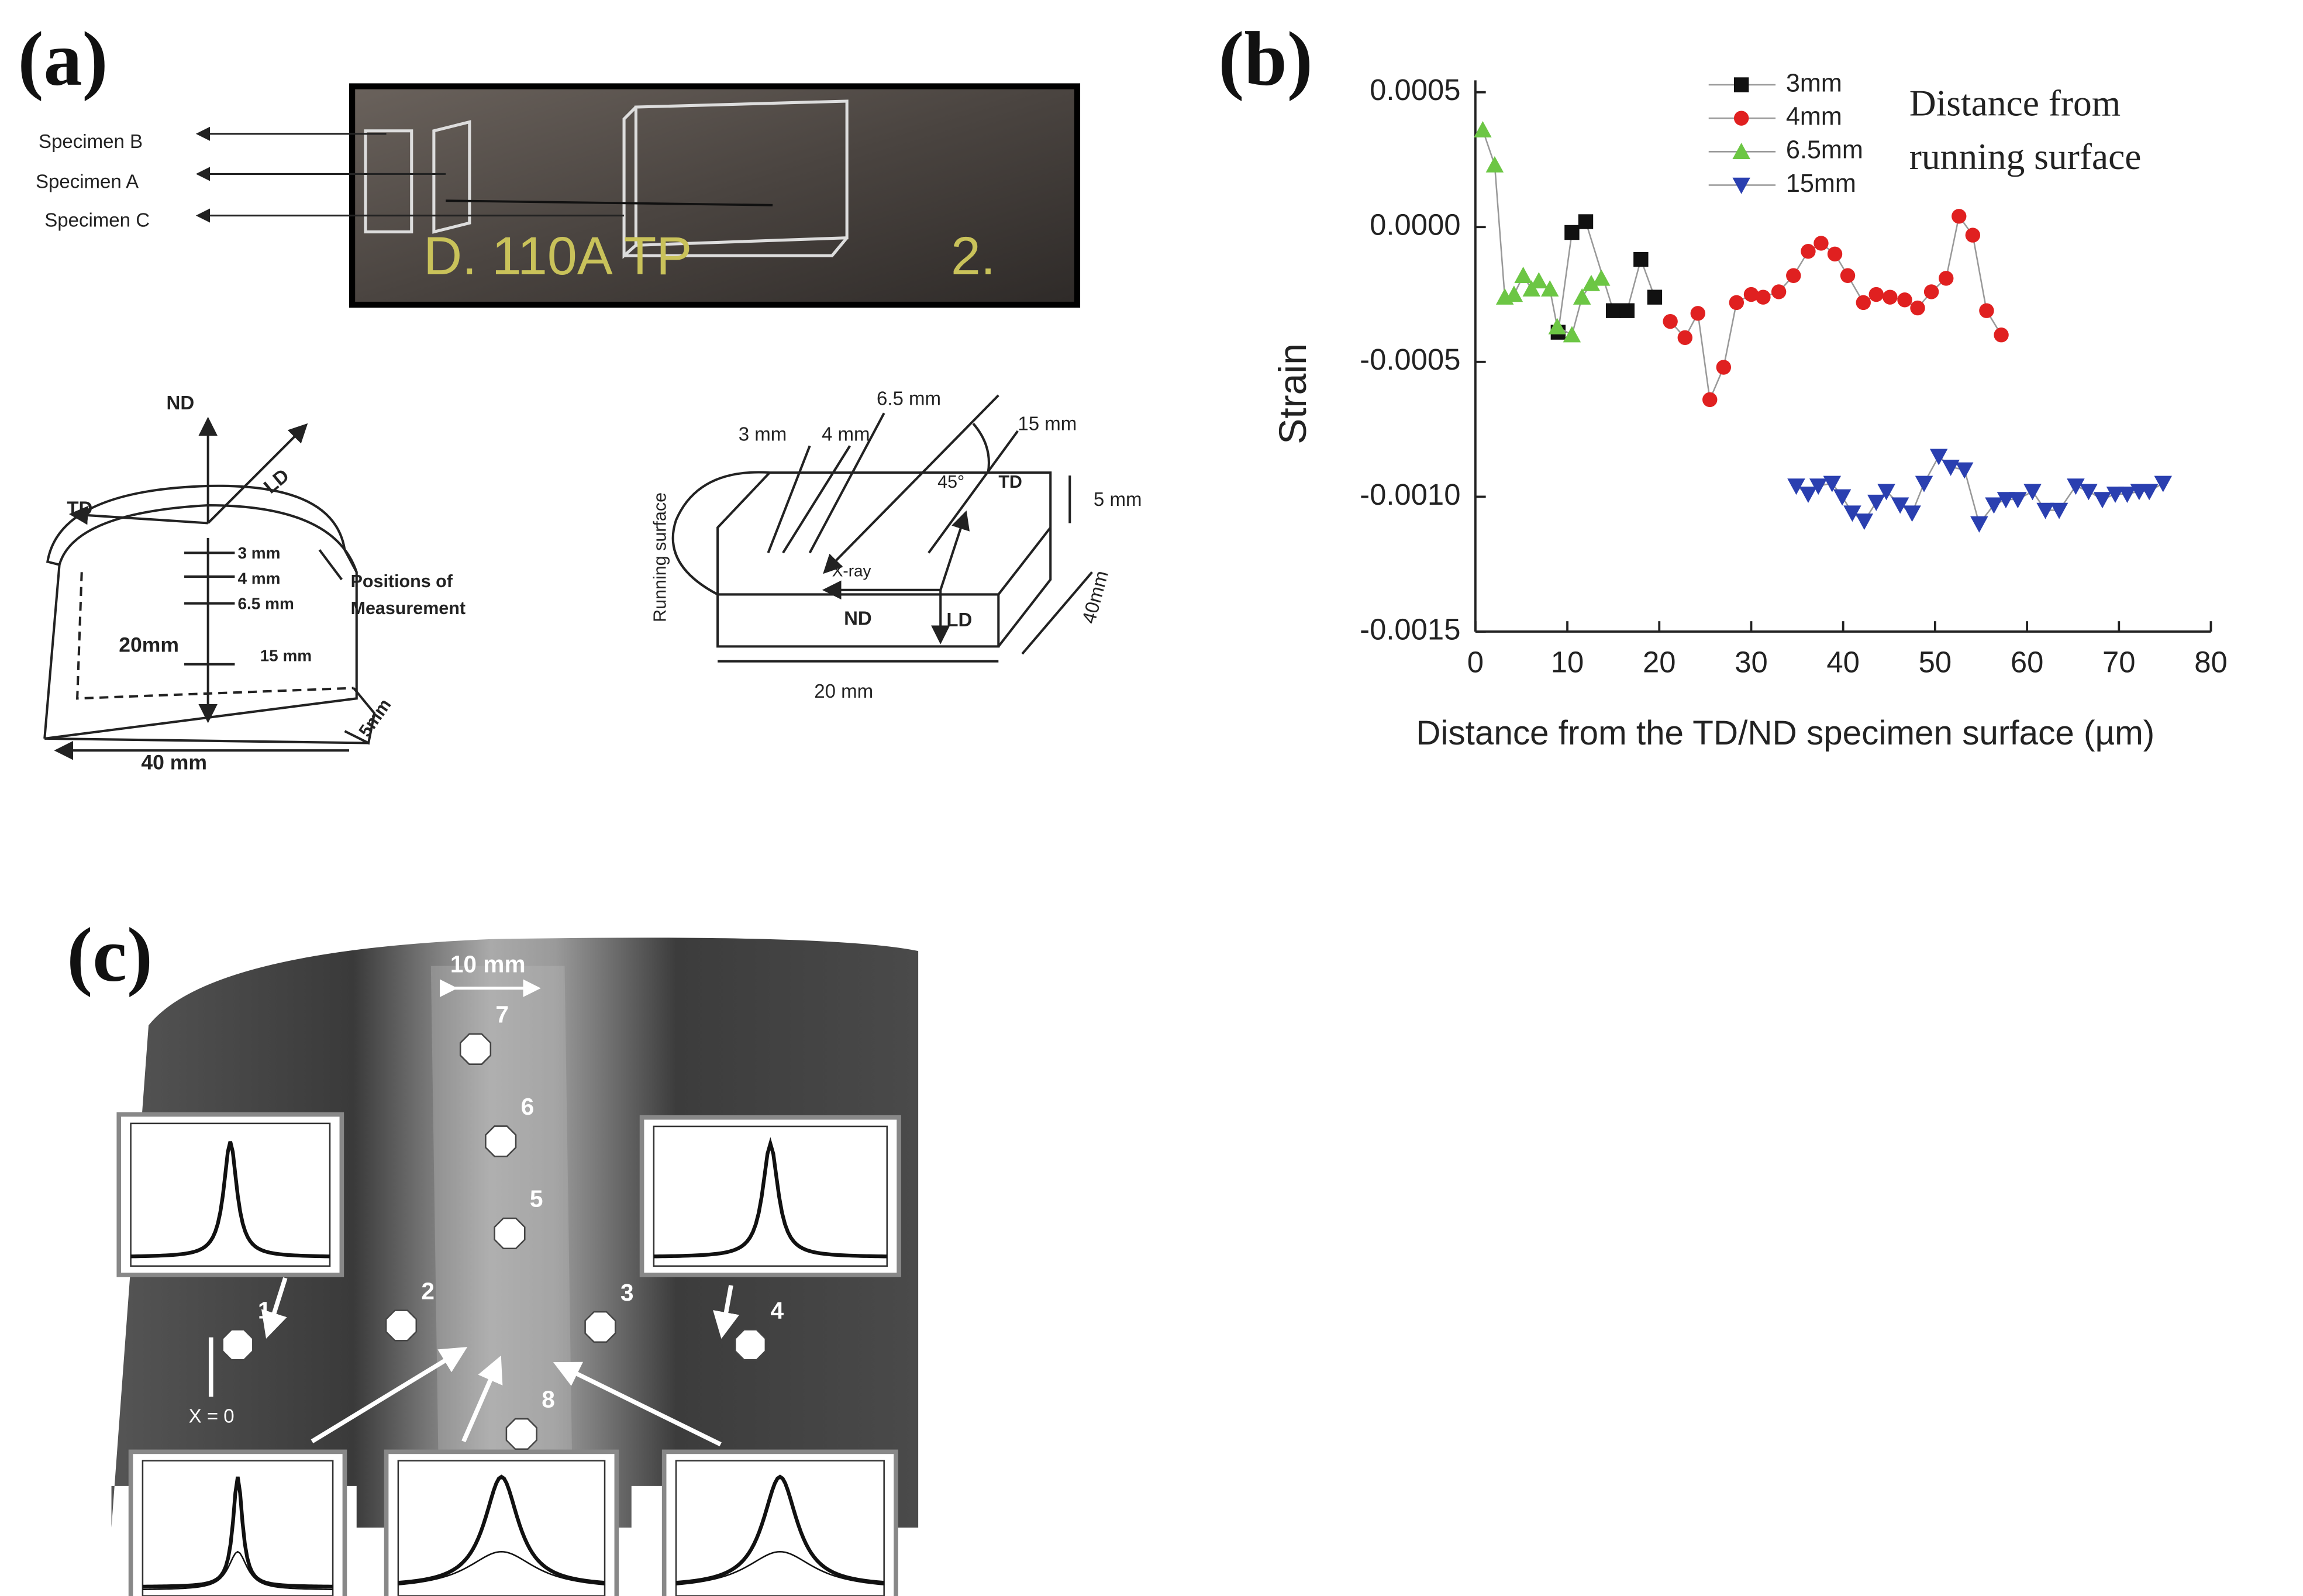 The image size is (2303, 1596). I want to click on point-label: 2, so click(428, 1290).